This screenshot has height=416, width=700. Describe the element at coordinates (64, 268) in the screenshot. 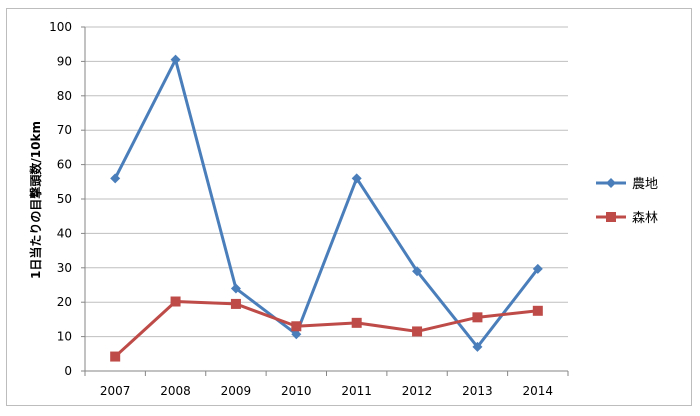

I see `y-tick-label: 30` at that location.